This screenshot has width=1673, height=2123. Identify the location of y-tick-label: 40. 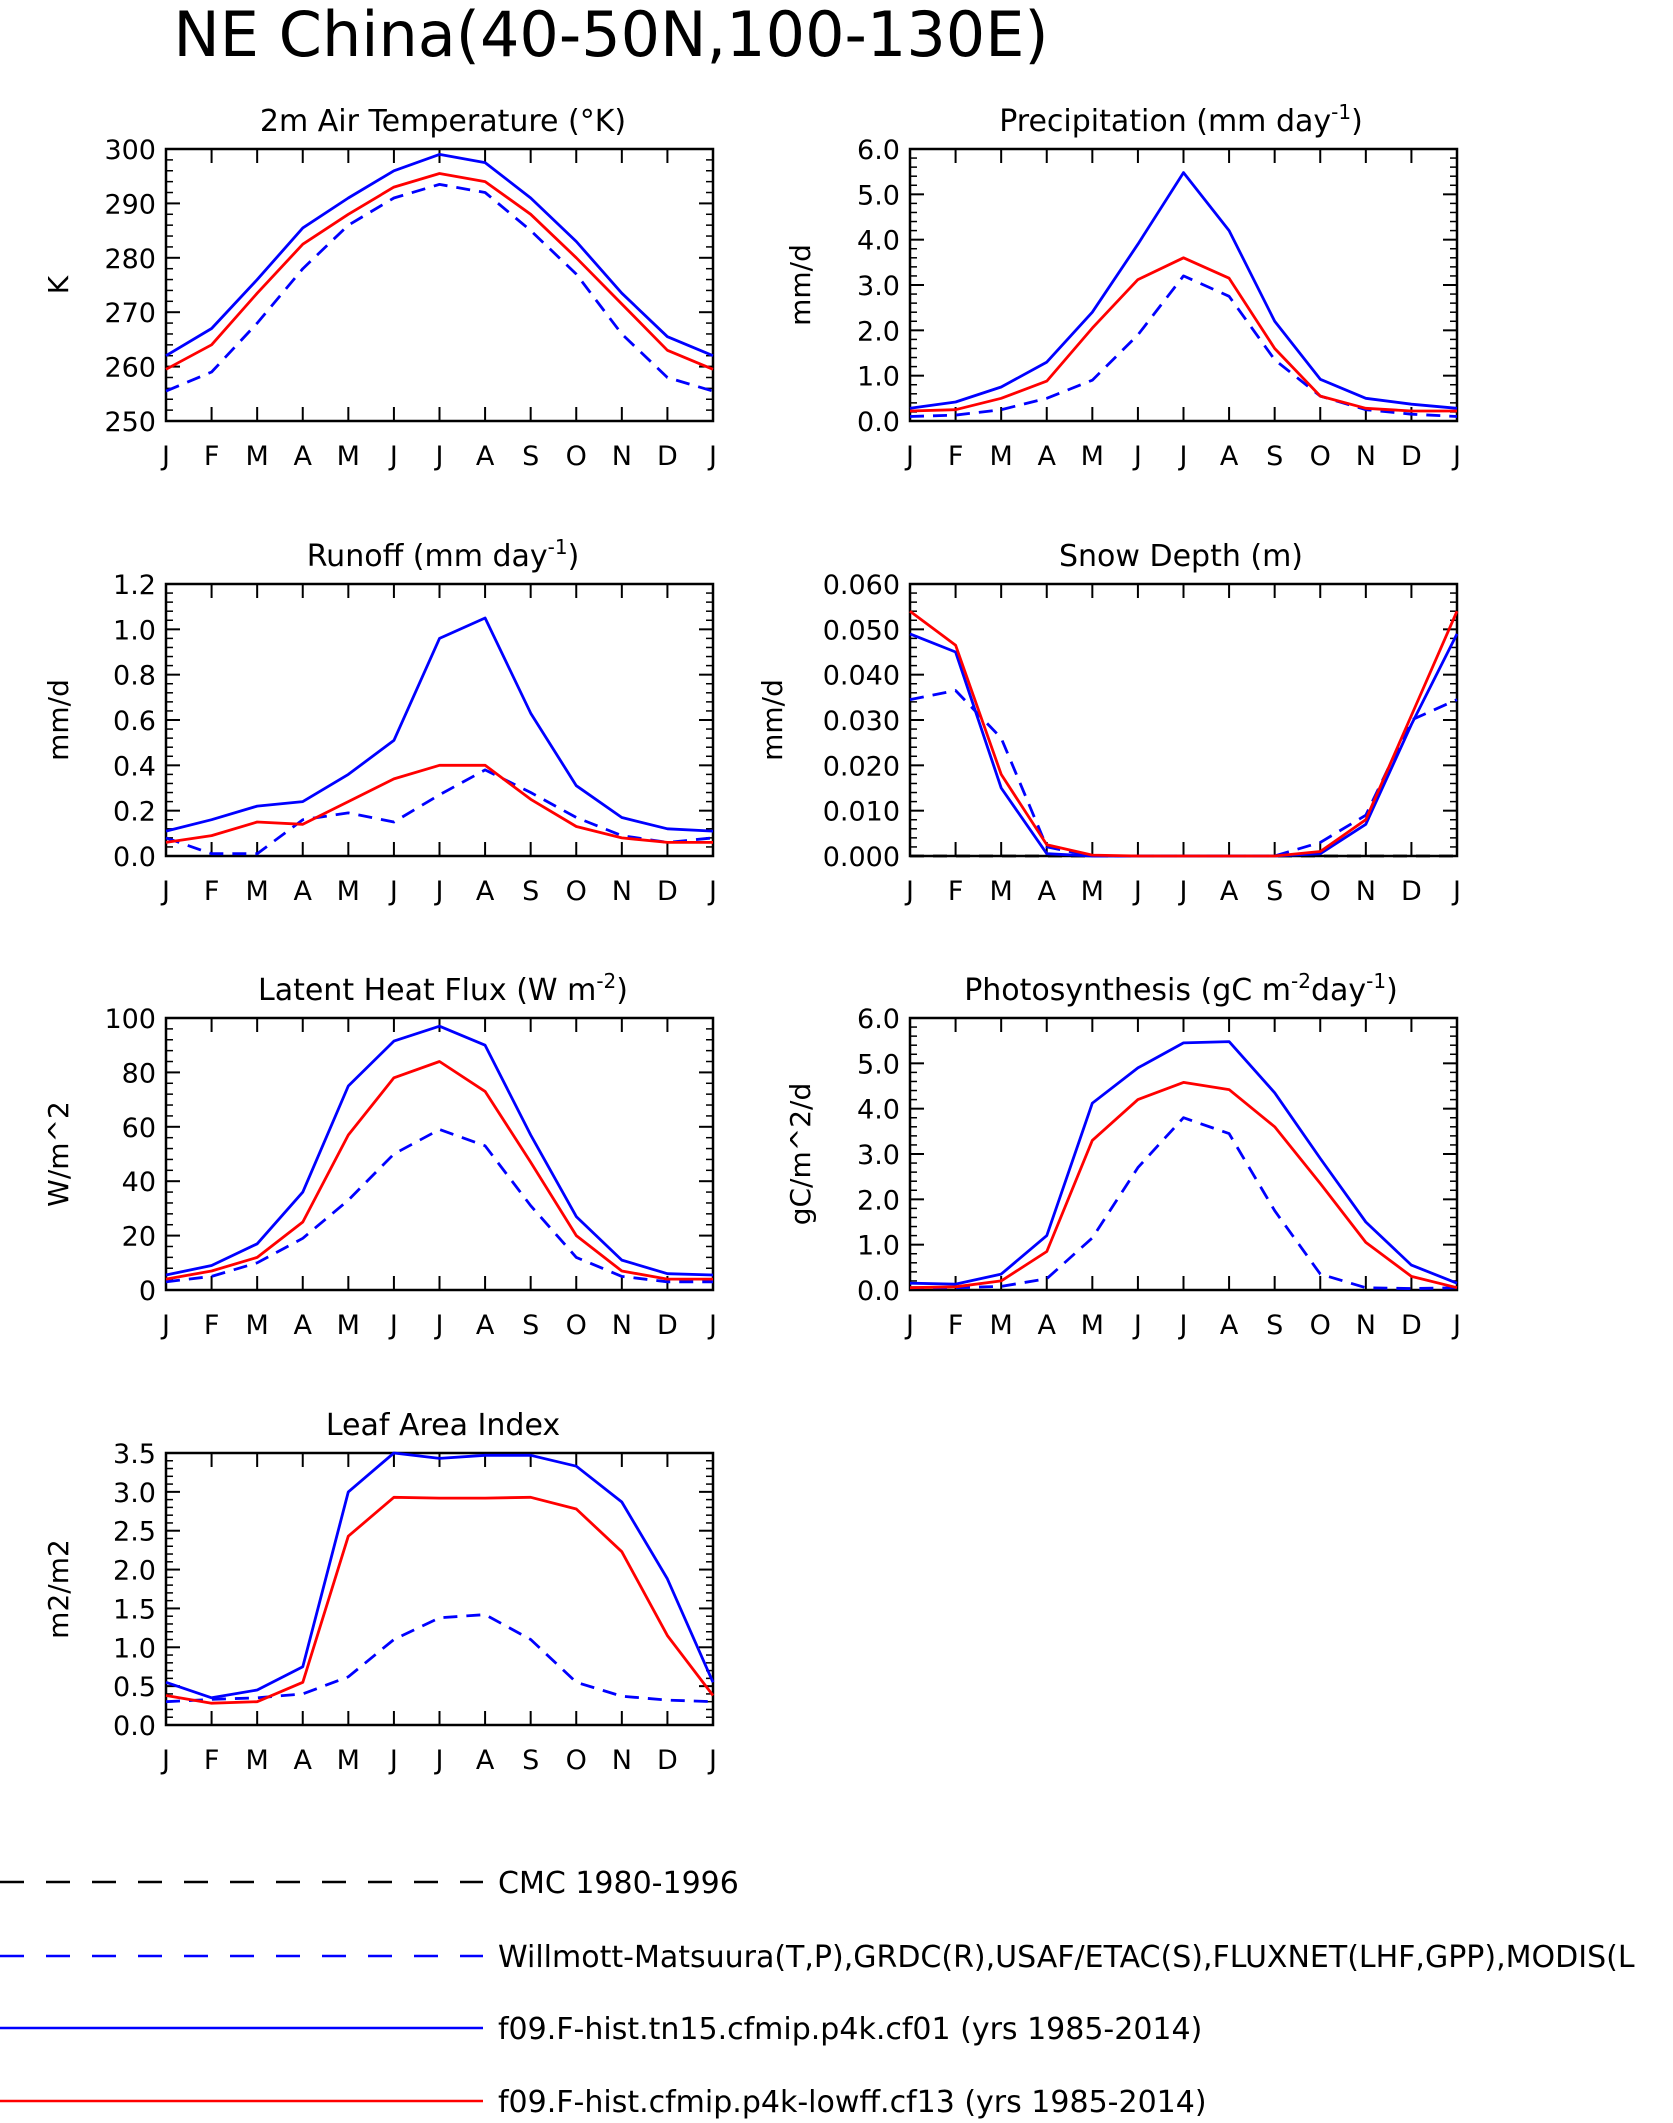
(139, 1182).